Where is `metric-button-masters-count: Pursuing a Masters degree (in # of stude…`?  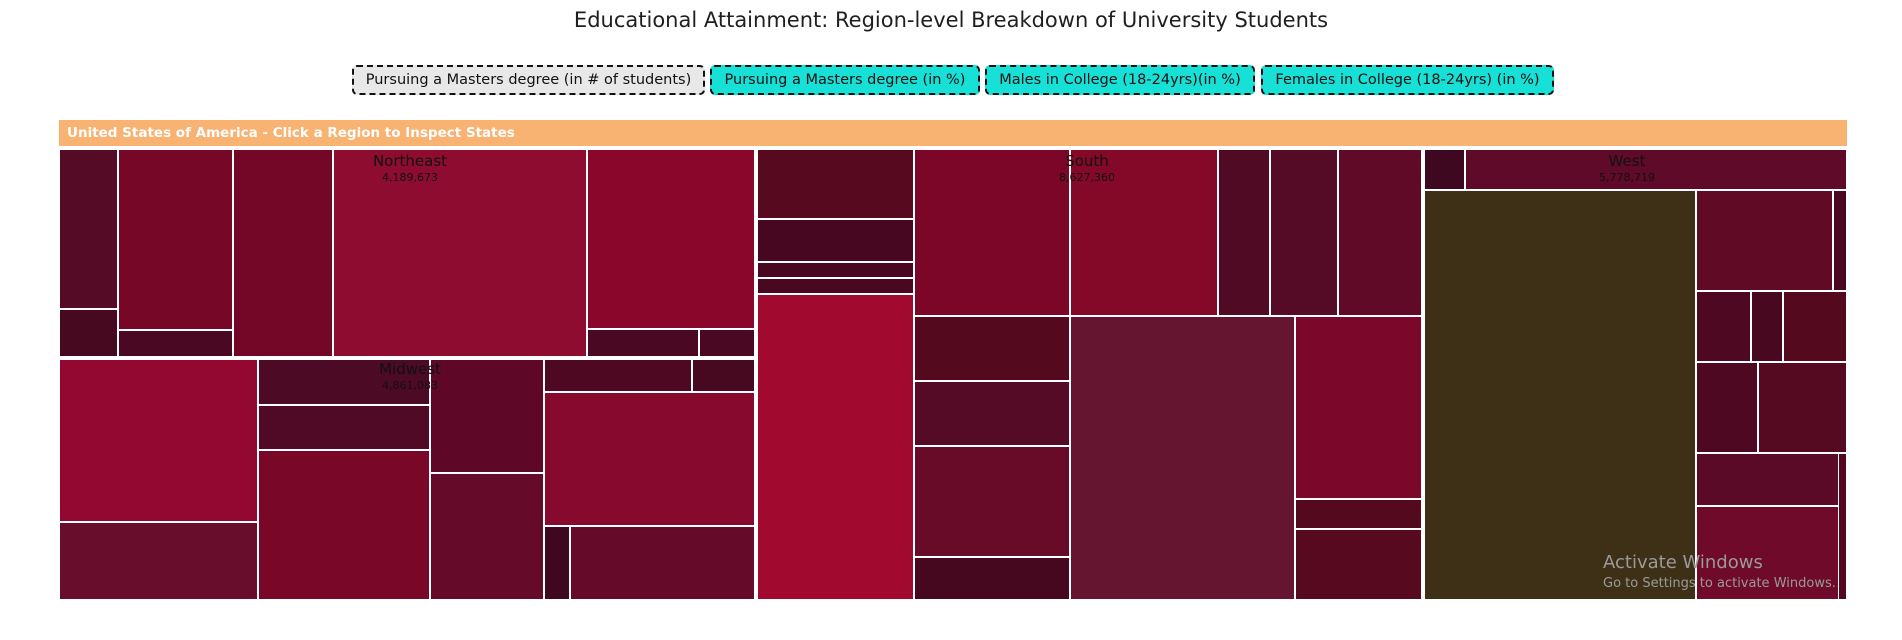
metric-button-masters-count: Pursuing a Masters degree (in # of stude… is located at coordinates (528, 80).